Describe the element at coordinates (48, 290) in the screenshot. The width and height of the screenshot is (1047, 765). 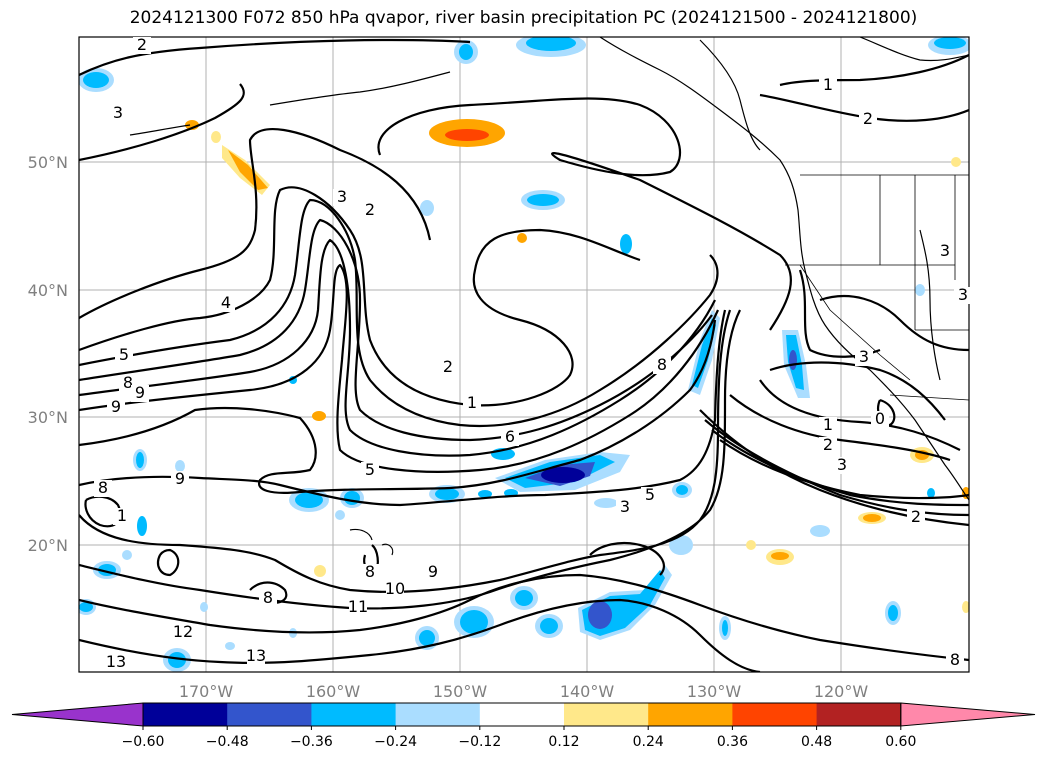
I see `lat-label-40n: 40°N` at that location.